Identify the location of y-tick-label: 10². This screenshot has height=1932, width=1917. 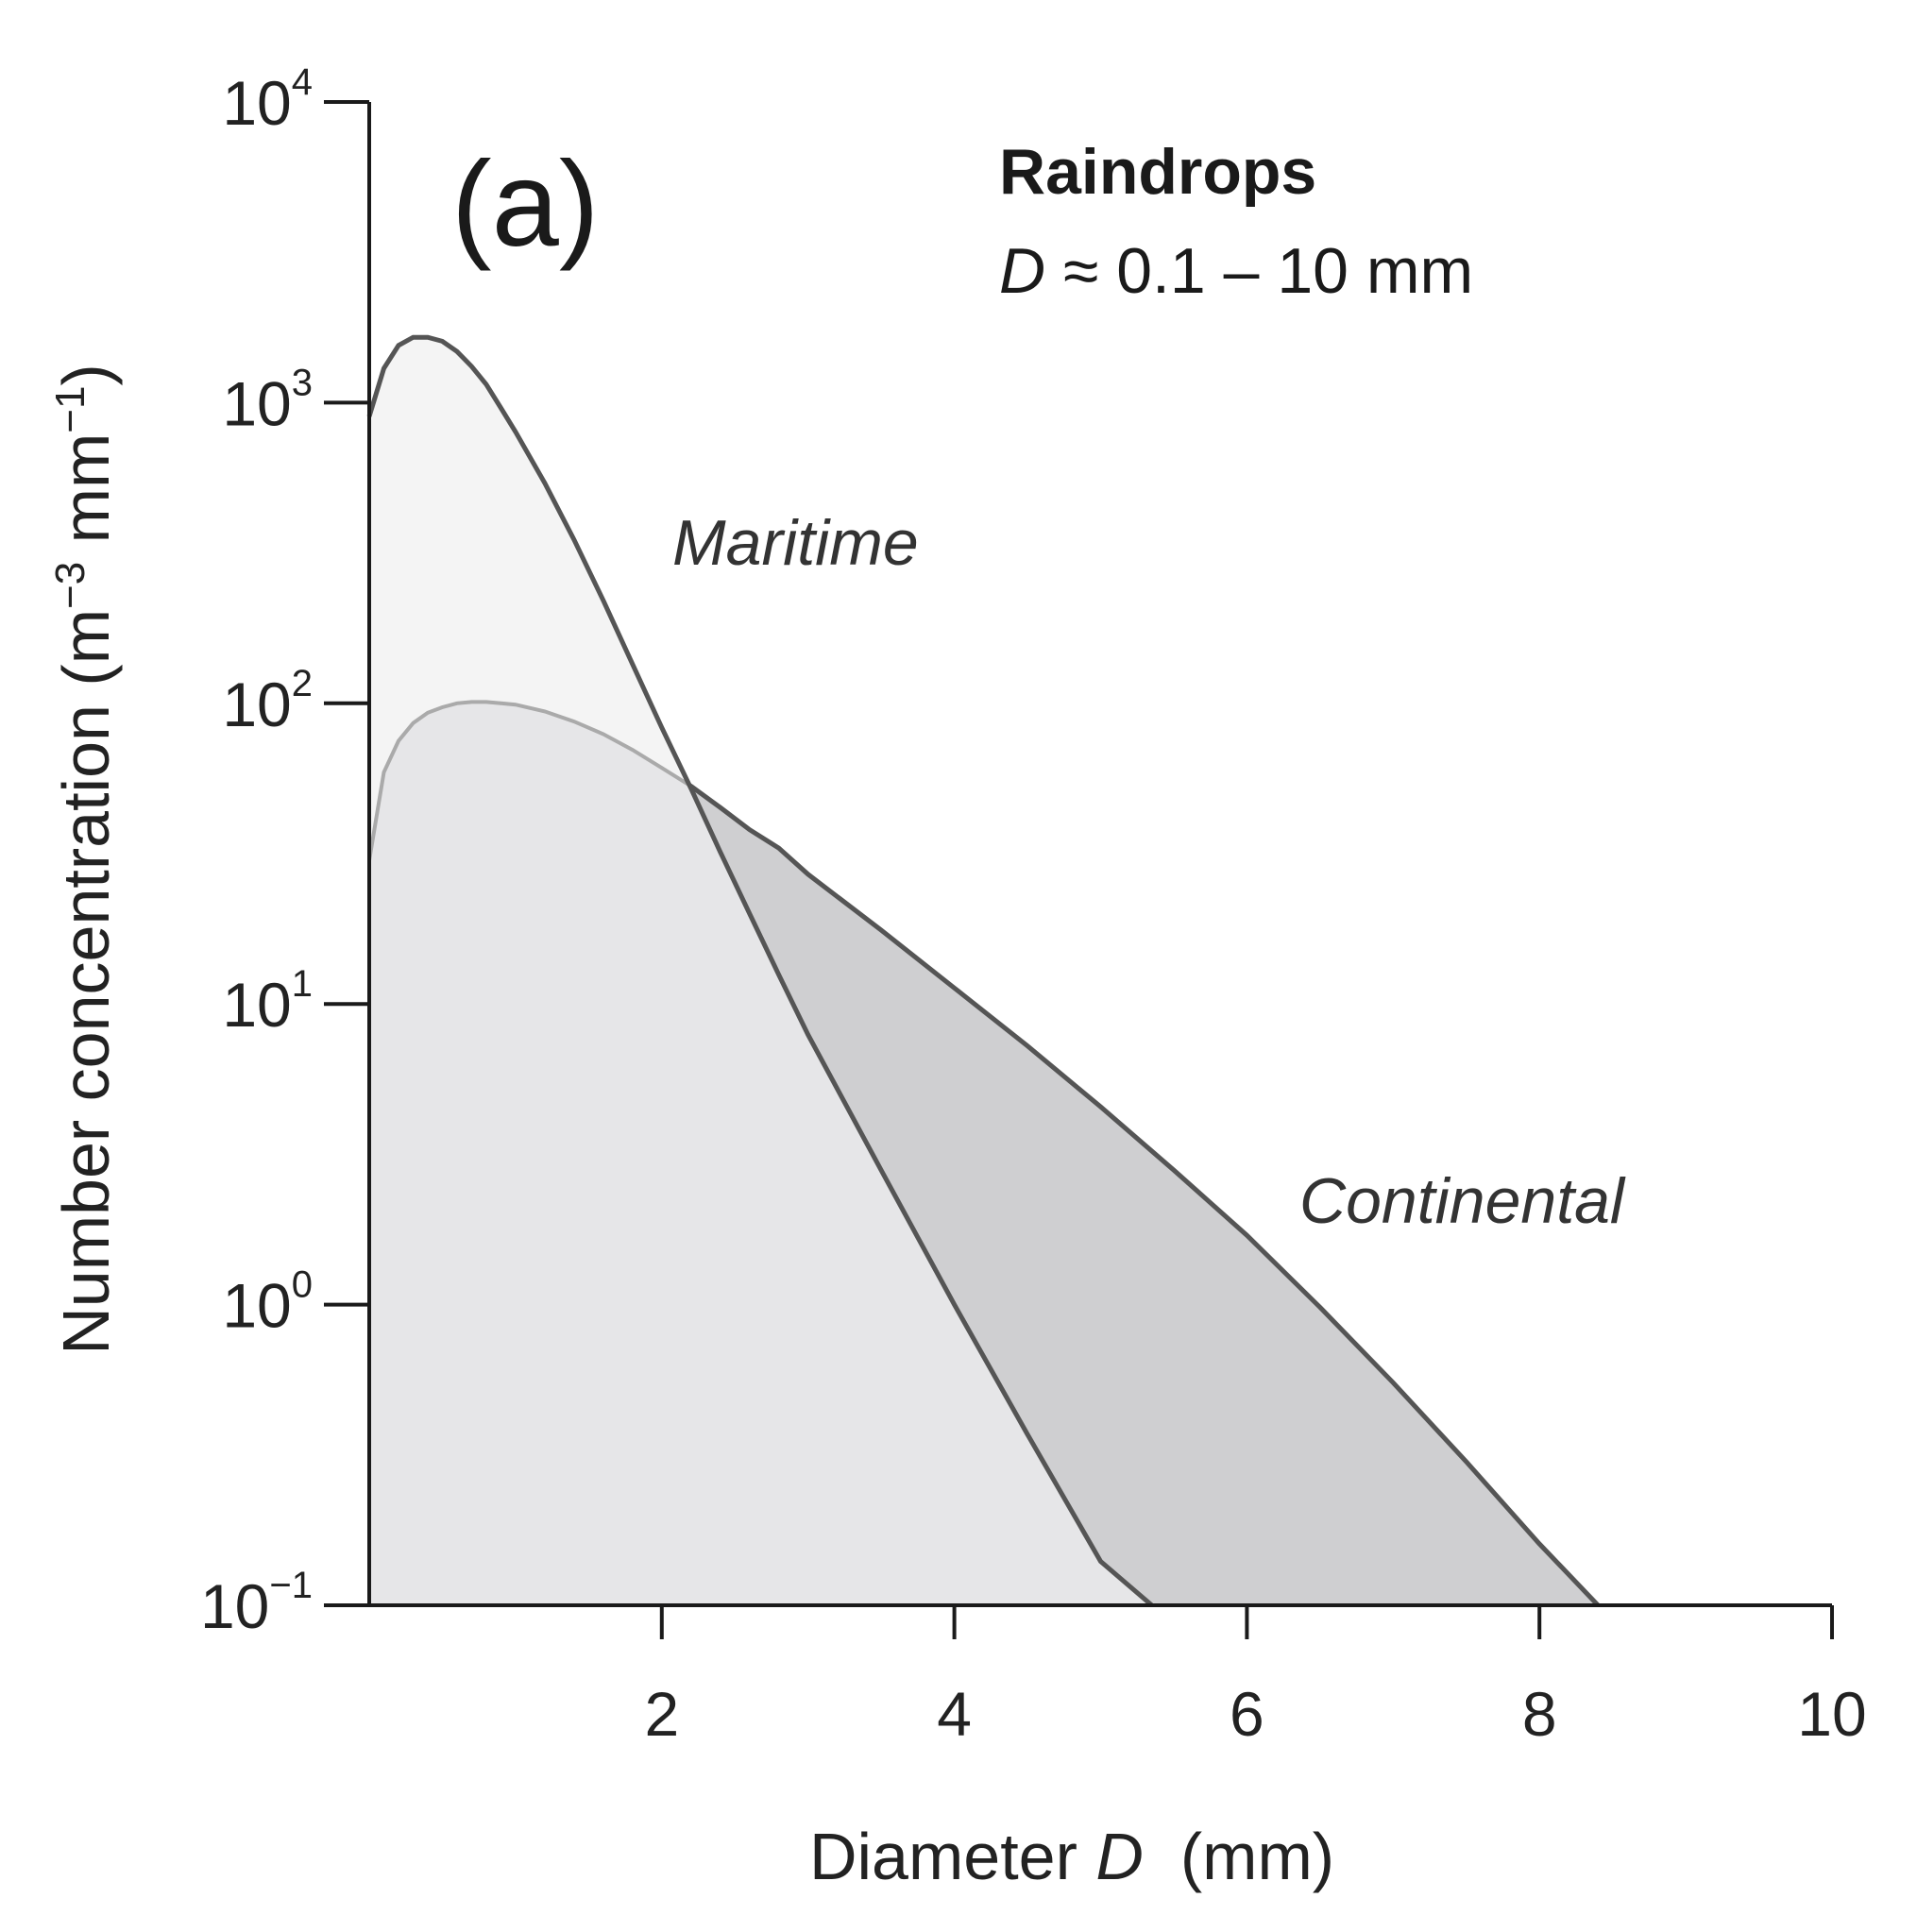
(267, 701).